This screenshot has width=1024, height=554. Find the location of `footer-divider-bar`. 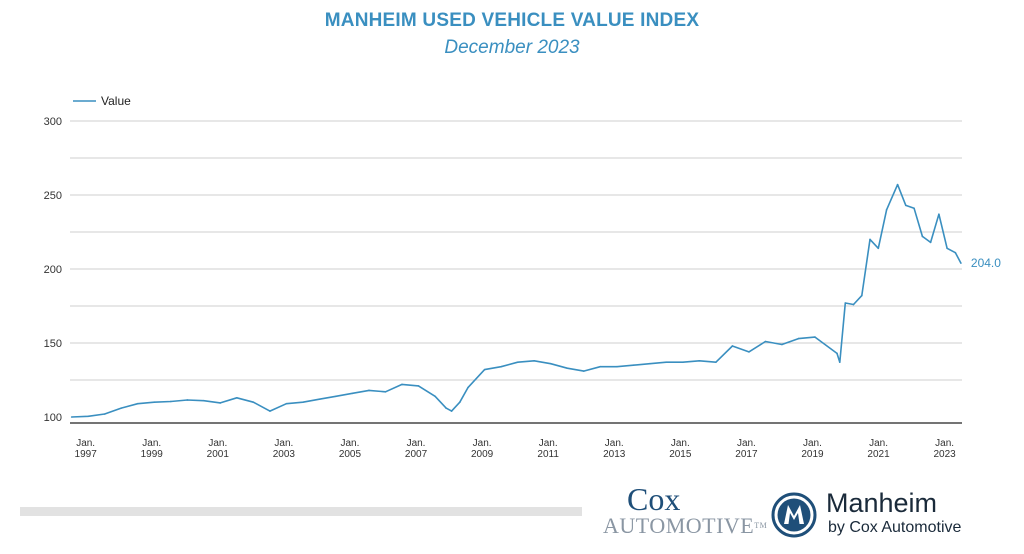

footer-divider-bar is located at coordinates (301, 511).